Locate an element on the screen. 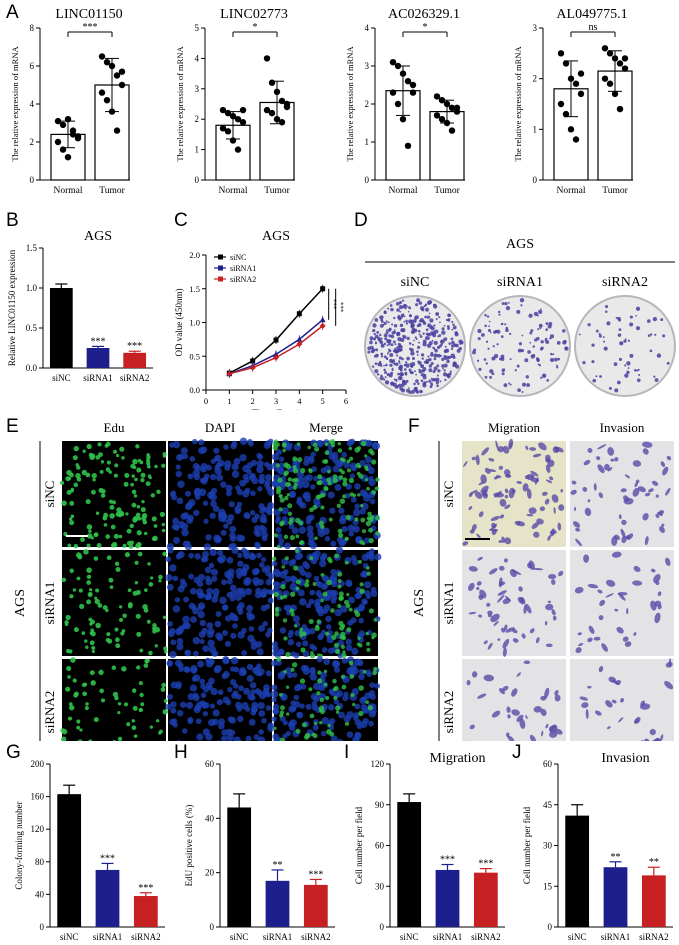 This screenshot has height=945, width=679. y-tick-label: 0.0 is located at coordinates (194, 390).